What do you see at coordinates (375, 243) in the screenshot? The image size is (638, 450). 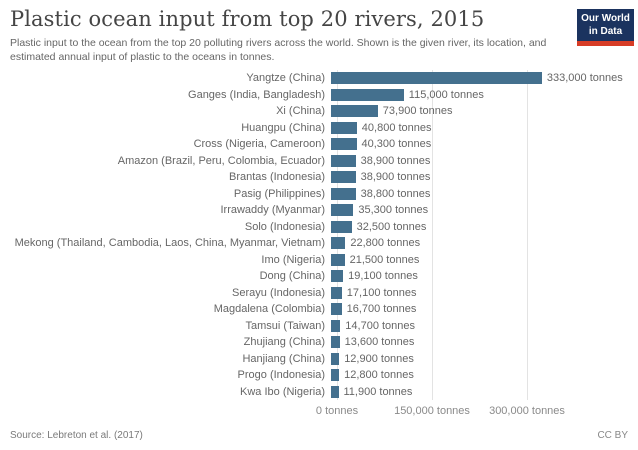 I see `bar-area: 22,800 tonnes` at bounding box center [375, 243].